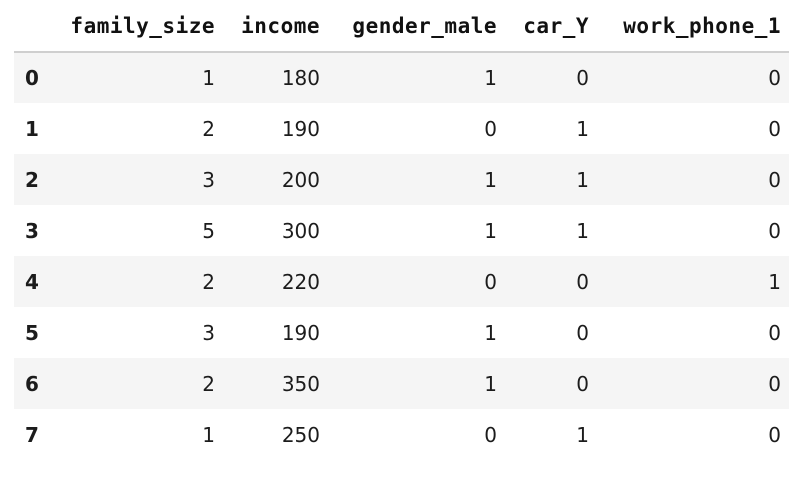 The height and width of the screenshot is (477, 800). What do you see at coordinates (300, 230) in the screenshot?
I see `cell-income: 300` at bounding box center [300, 230].